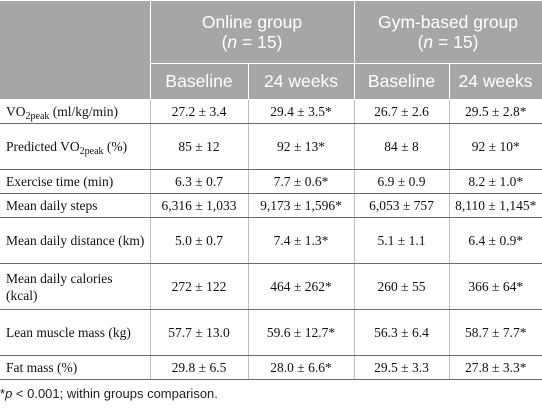 The image size is (542, 410). I want to click on row-label: Exercise time (min), so click(75, 181).